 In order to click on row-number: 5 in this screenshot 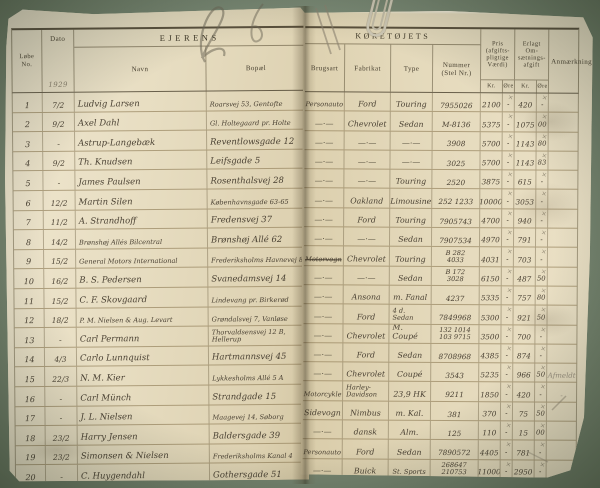, I will do `click(28, 180)`.